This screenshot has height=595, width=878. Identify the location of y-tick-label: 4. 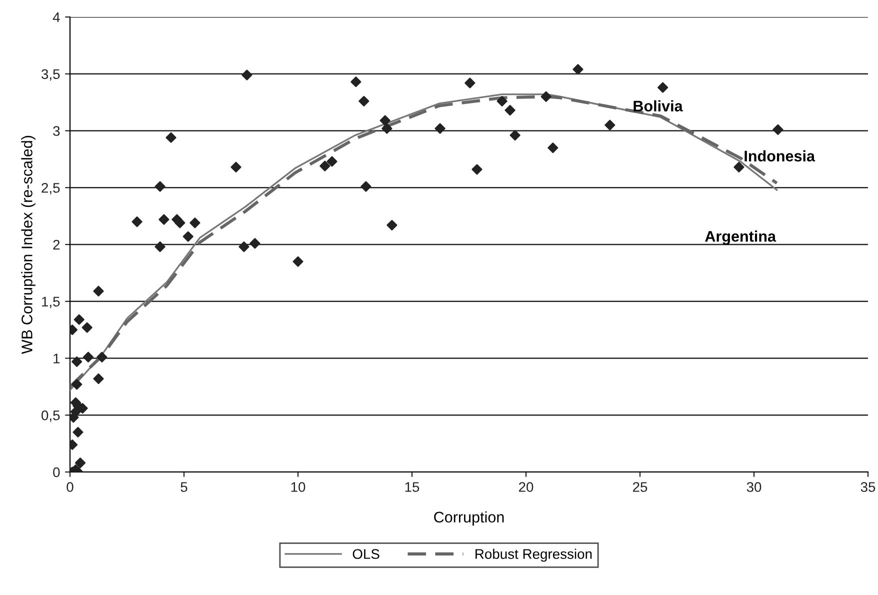
(56, 17).